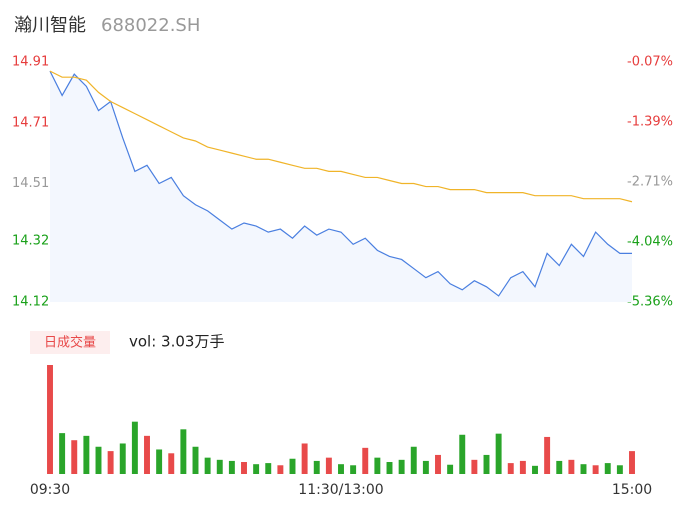 The height and width of the screenshot is (524, 686). What do you see at coordinates (176, 342) in the screenshot?
I see `volume-total: vol: 3.03万手` at bounding box center [176, 342].